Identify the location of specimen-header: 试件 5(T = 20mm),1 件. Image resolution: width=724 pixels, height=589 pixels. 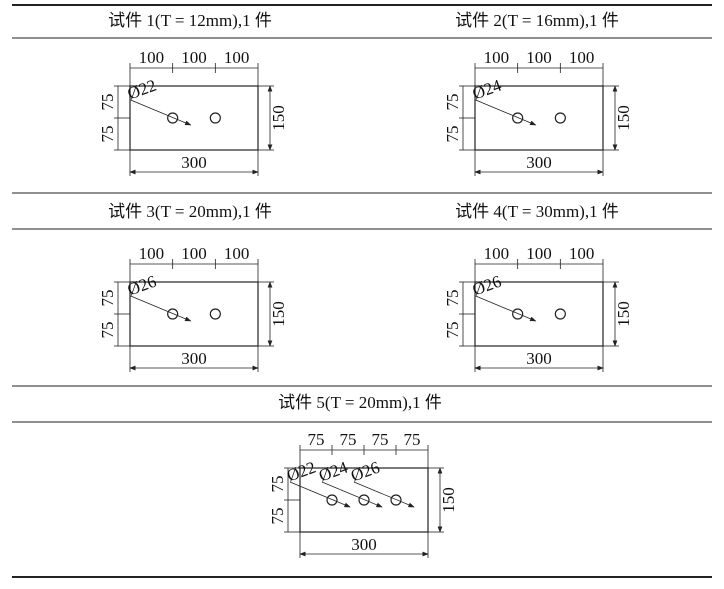
(360, 402).